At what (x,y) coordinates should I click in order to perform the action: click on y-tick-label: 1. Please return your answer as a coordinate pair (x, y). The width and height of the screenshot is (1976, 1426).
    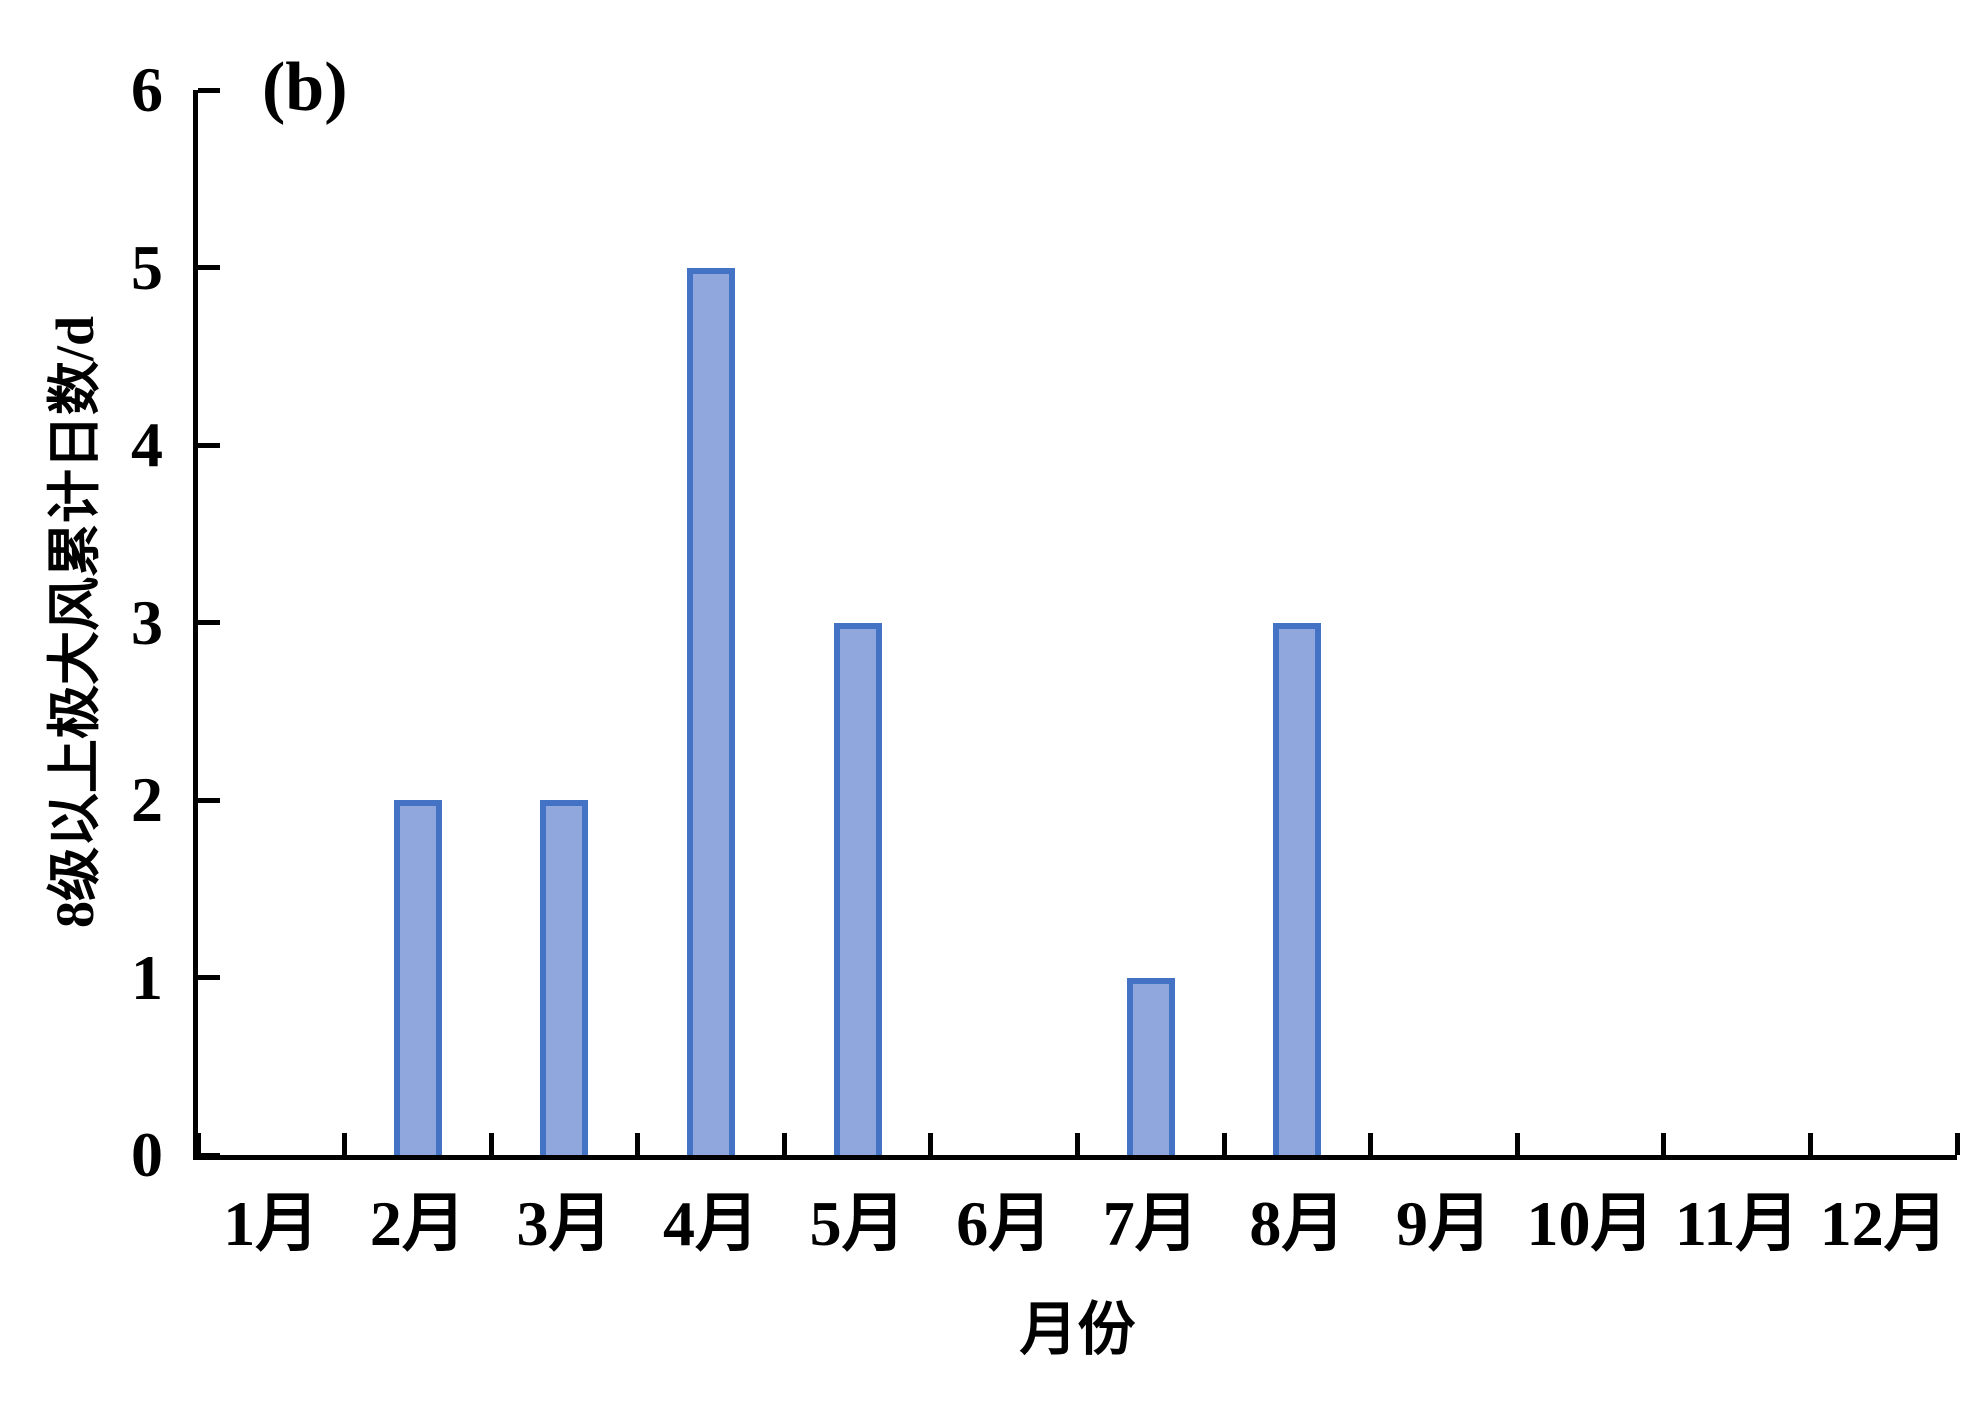
    Looking at the image, I should click on (147, 977).